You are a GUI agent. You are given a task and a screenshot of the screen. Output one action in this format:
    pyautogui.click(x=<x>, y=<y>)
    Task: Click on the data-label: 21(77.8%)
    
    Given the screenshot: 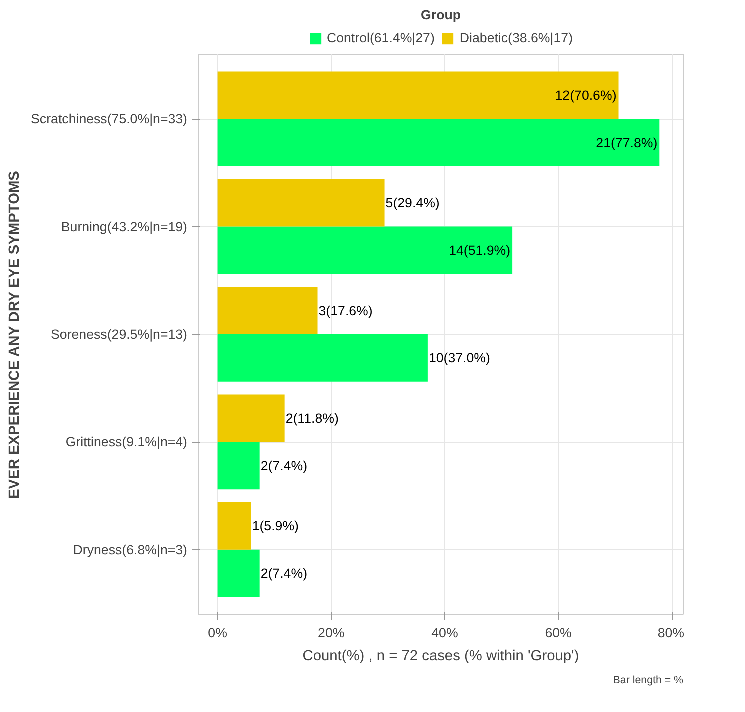 What is the action you would take?
    pyautogui.click(x=627, y=142)
    